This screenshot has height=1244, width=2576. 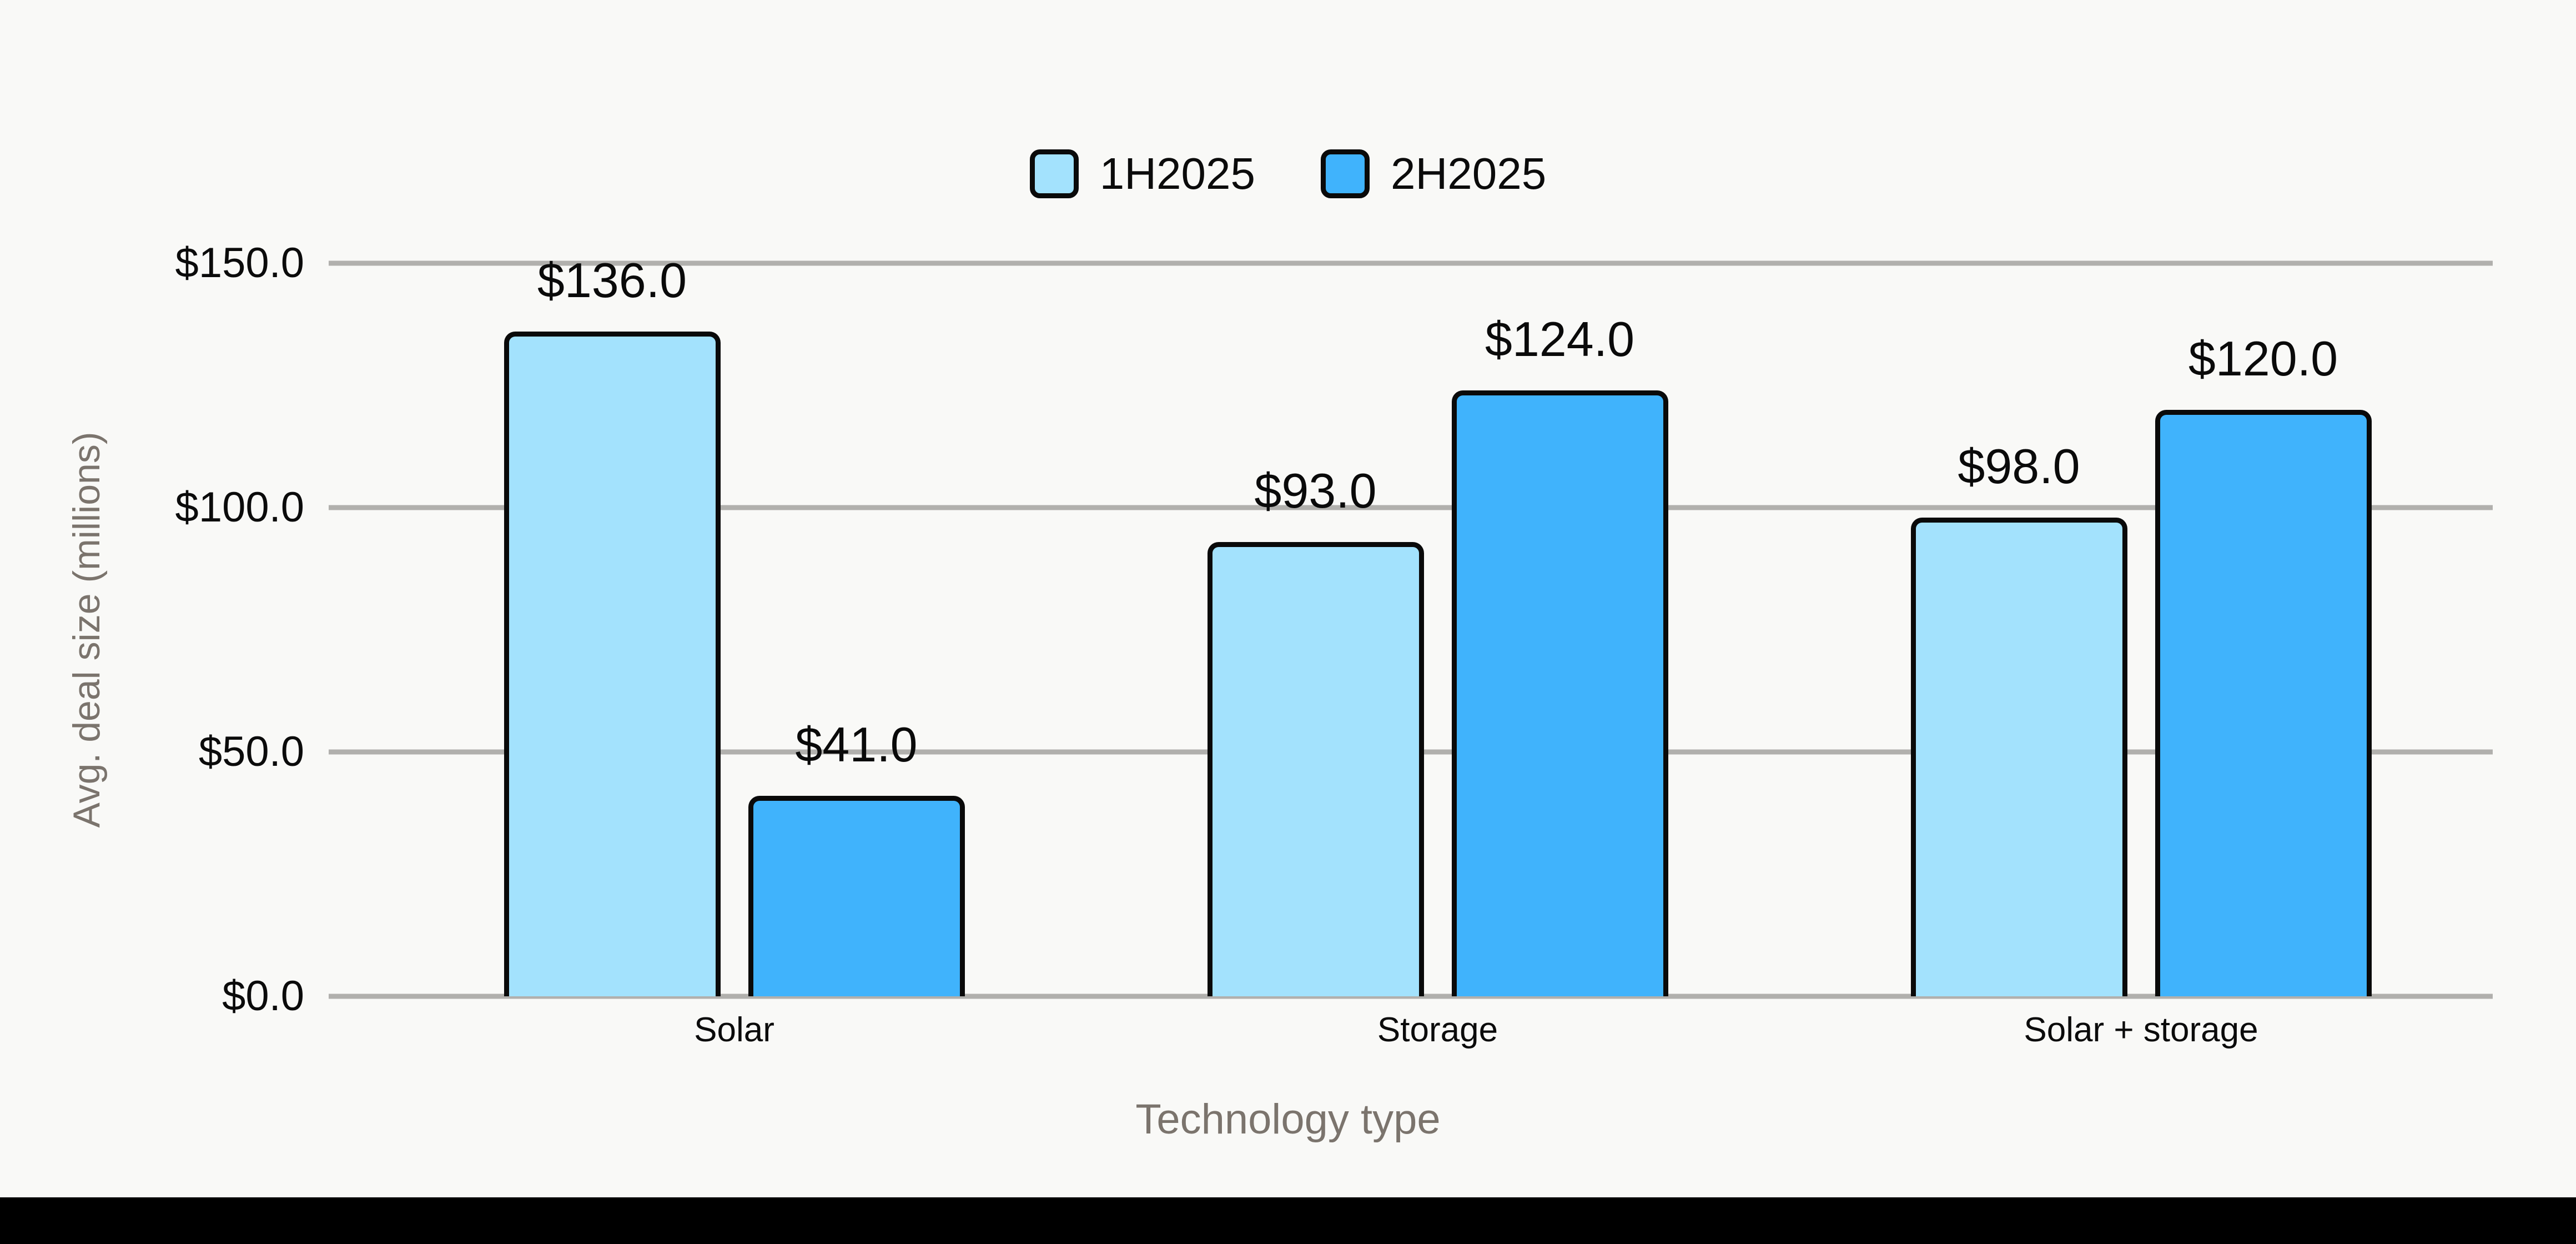 What do you see at coordinates (263, 996) in the screenshot?
I see `y-tick-label: $0.0` at bounding box center [263, 996].